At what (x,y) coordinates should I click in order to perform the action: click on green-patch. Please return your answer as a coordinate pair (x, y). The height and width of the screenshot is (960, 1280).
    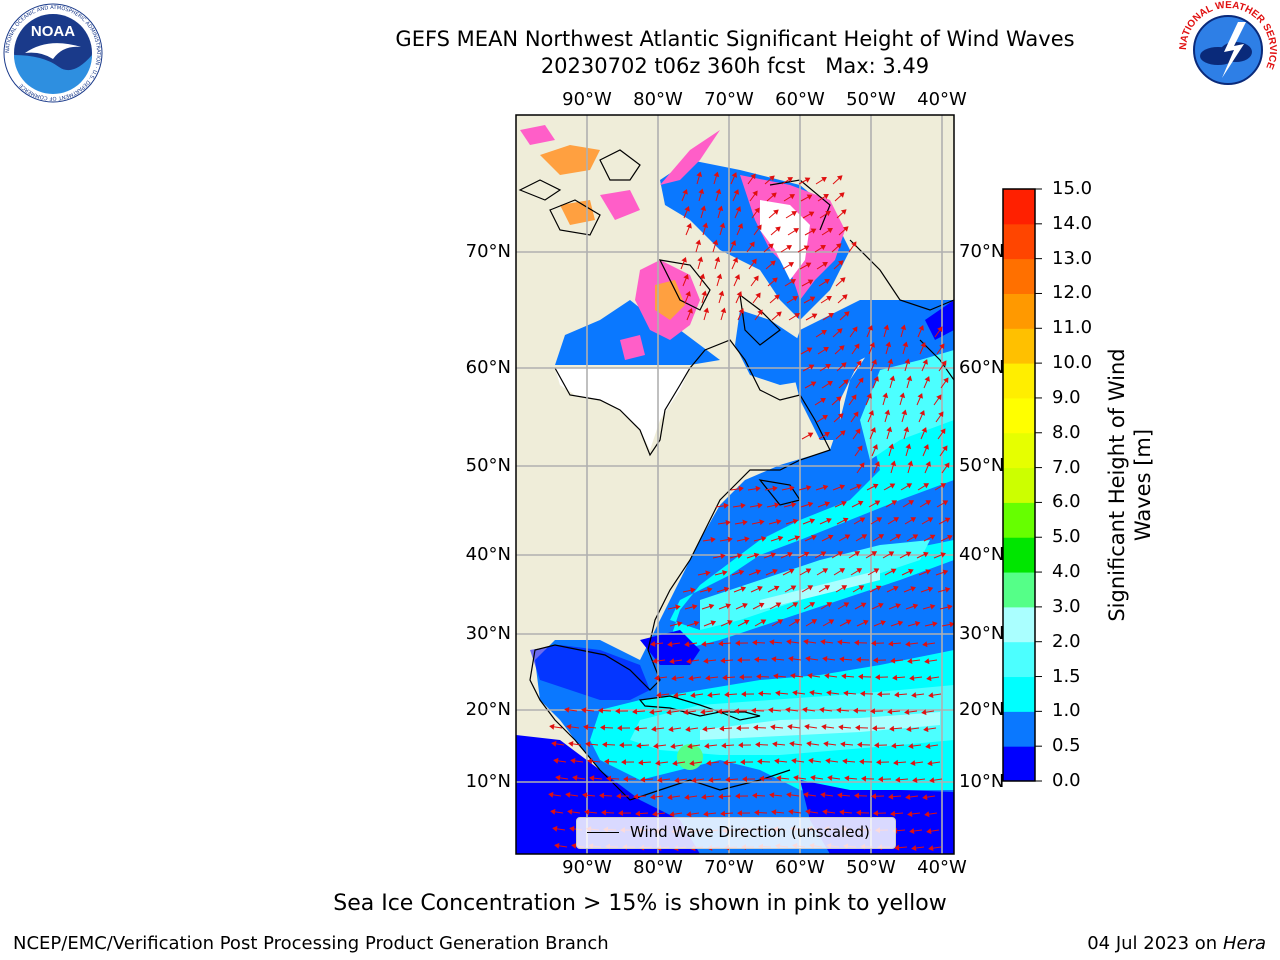
    Looking at the image, I should click on (690, 757).